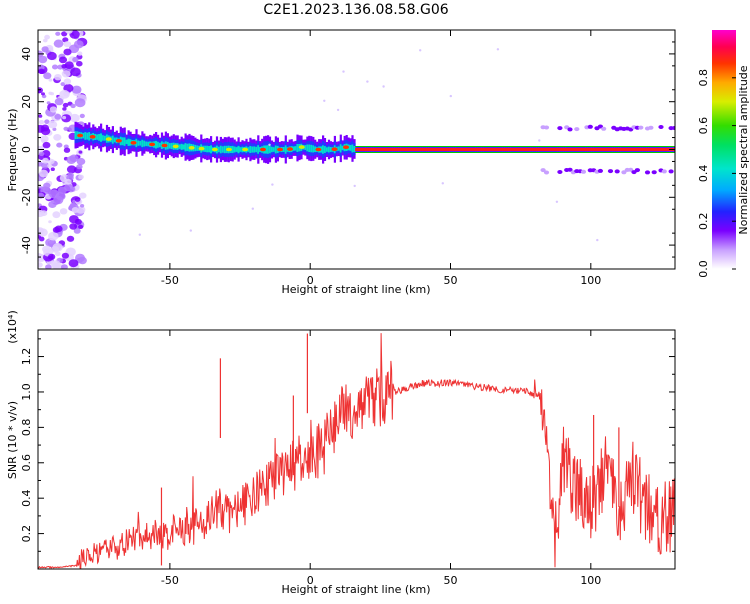 The width and height of the screenshot is (750, 604). I want to click on y-tick-label: 0.6, so click(26, 463).